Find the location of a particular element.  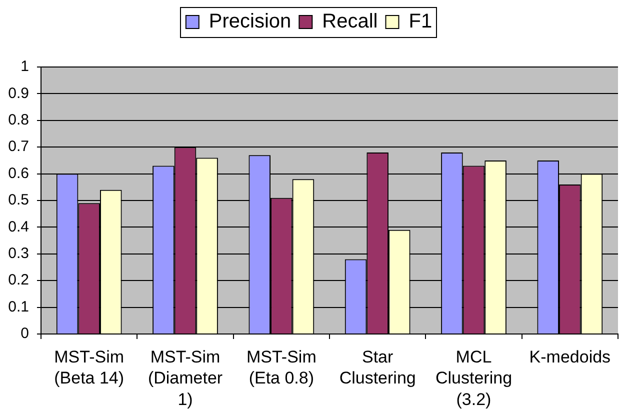

y-tick-label: 0.2 is located at coordinates (18, 280).